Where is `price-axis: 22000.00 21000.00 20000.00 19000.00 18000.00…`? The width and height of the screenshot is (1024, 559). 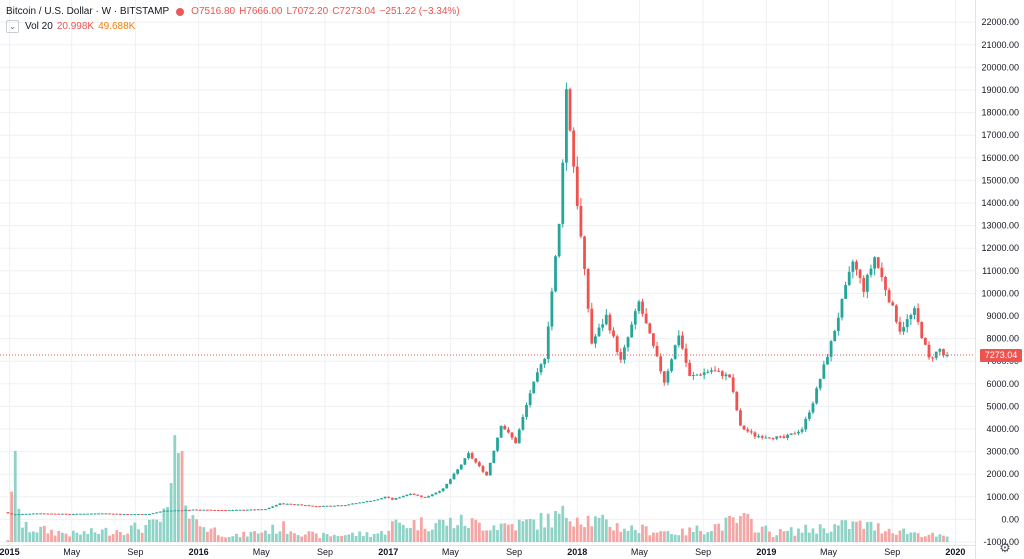
price-axis: 22000.00 21000.00 20000.00 19000.00 18000.00… is located at coordinates (1000, 282).